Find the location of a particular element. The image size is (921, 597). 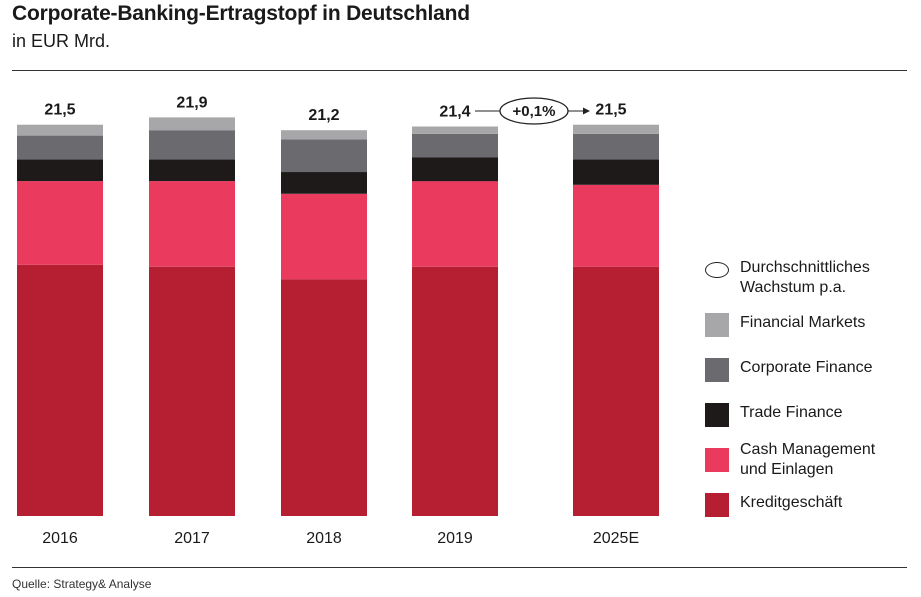

legend-item-growth: Durchschnittliches Wachstum p.a. is located at coordinates (787, 278).